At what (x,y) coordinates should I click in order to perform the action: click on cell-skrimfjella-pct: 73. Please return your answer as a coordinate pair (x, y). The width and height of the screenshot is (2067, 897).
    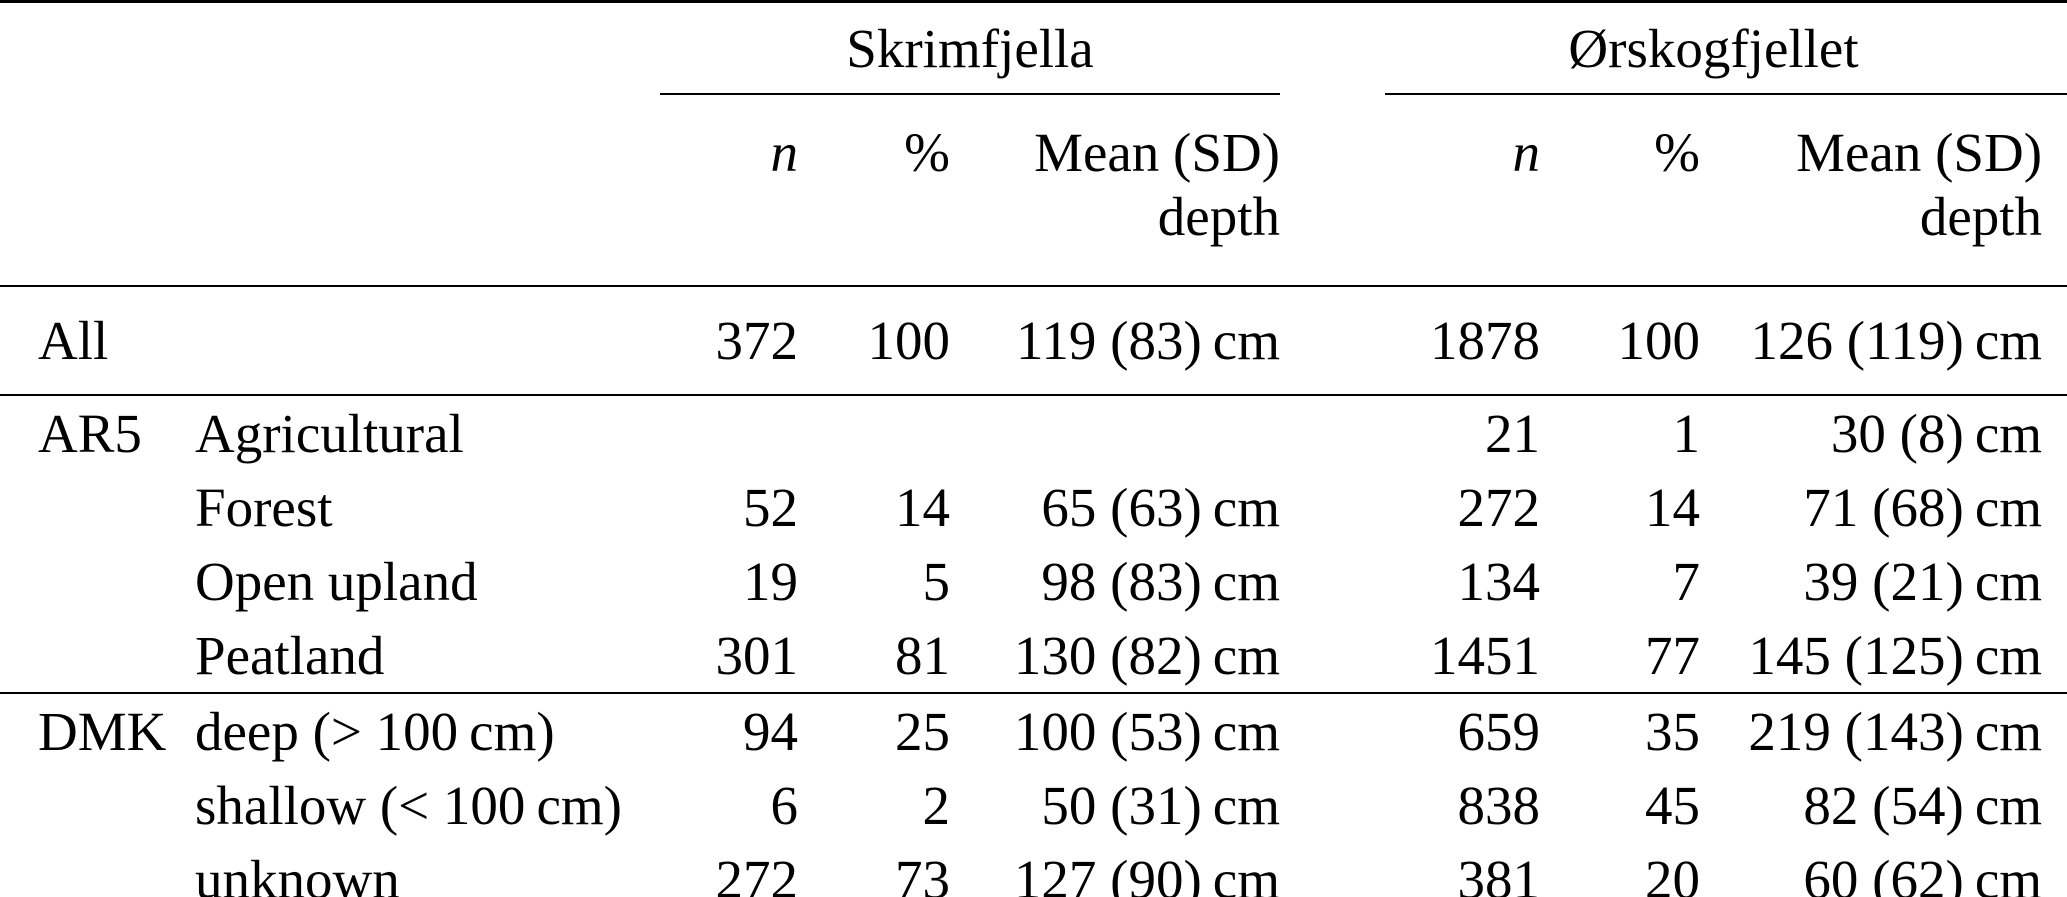
    Looking at the image, I should click on (874, 869).